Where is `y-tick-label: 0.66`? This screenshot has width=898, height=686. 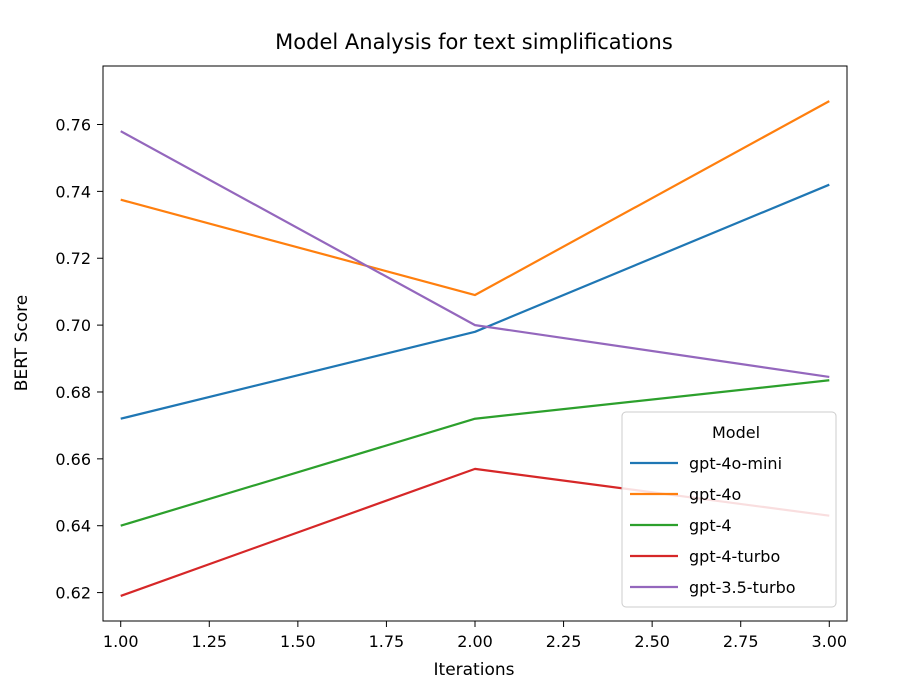
y-tick-label: 0.66 is located at coordinates (73, 459).